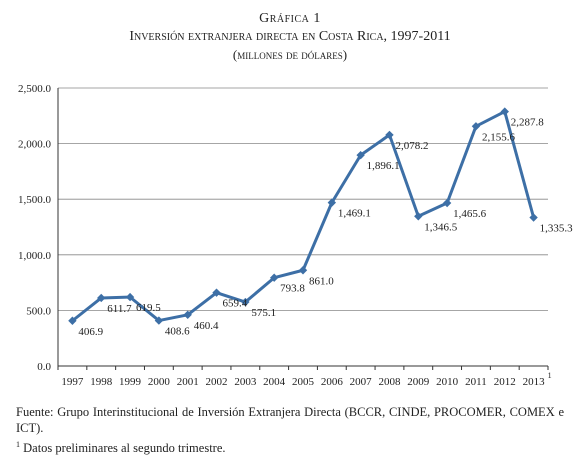 This screenshot has height=467, width=580. Describe the element at coordinates (26, 428) in the screenshot. I see `source-ict: ICT` at that location.